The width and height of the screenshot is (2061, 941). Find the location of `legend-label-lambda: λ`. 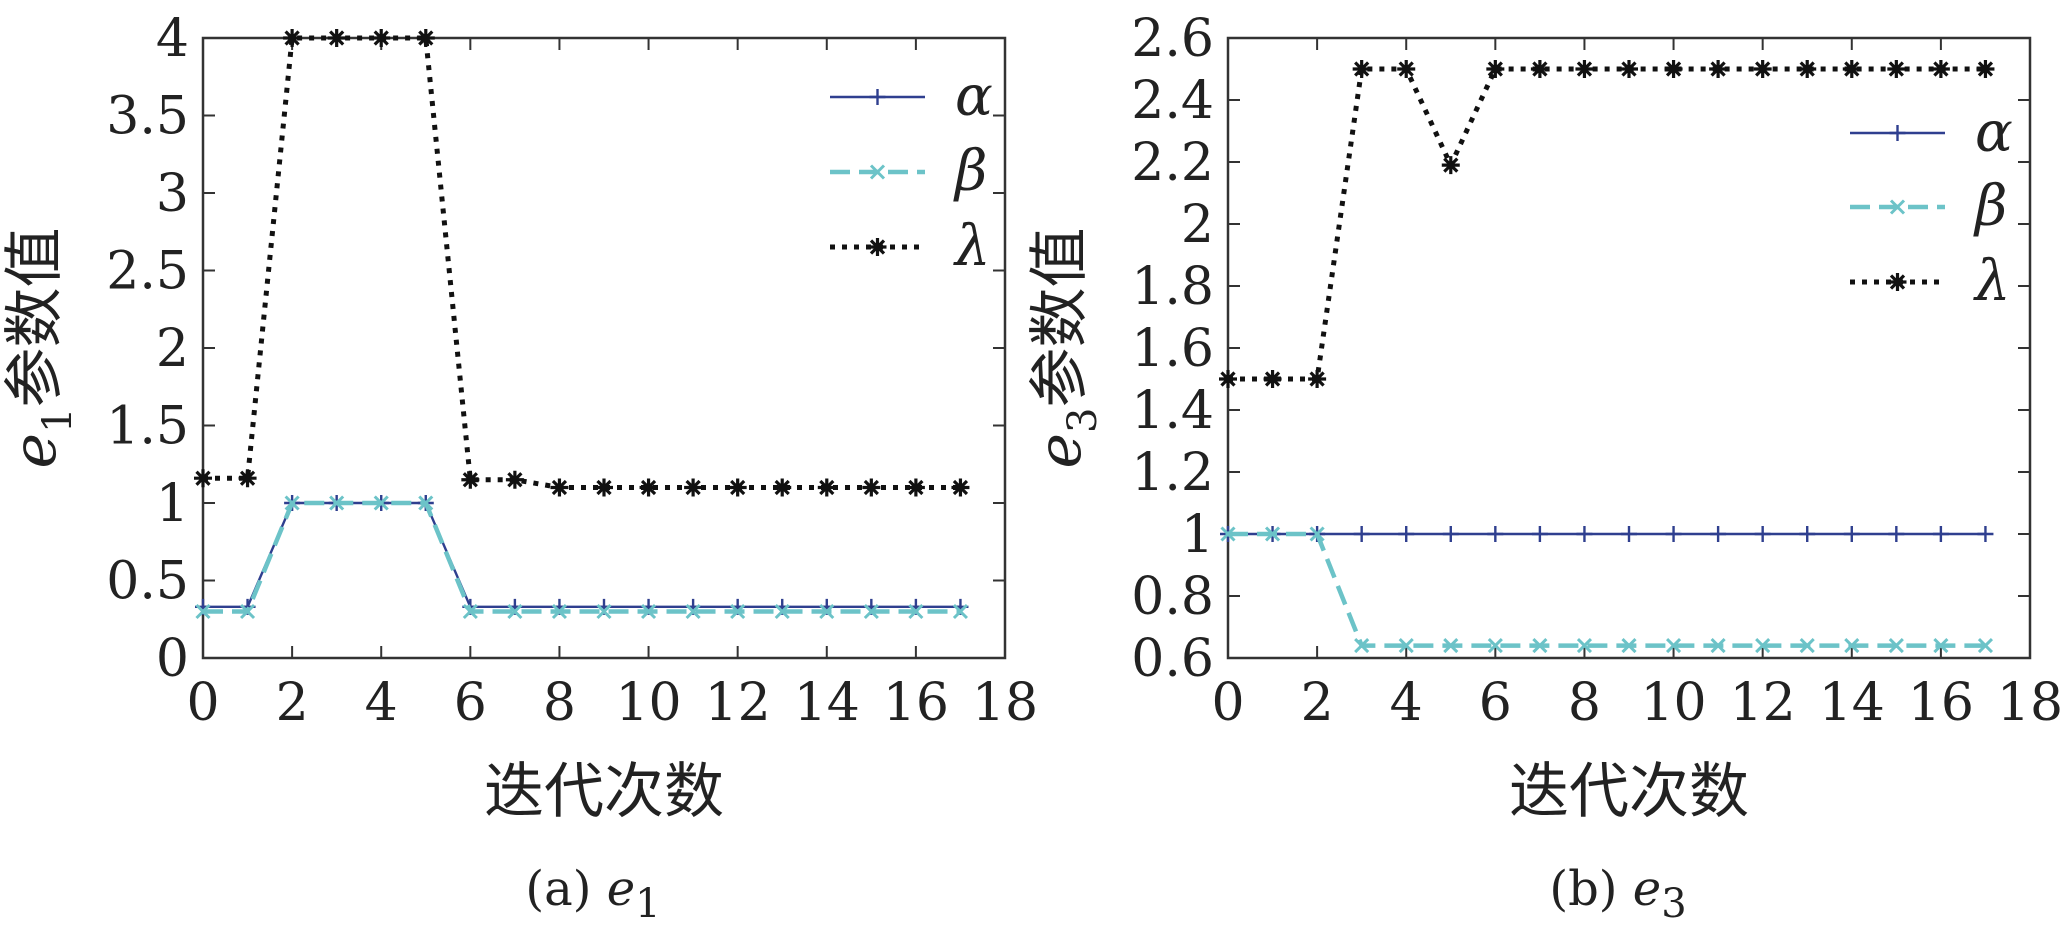

legend-label-lambda: λ is located at coordinates (1992, 281).